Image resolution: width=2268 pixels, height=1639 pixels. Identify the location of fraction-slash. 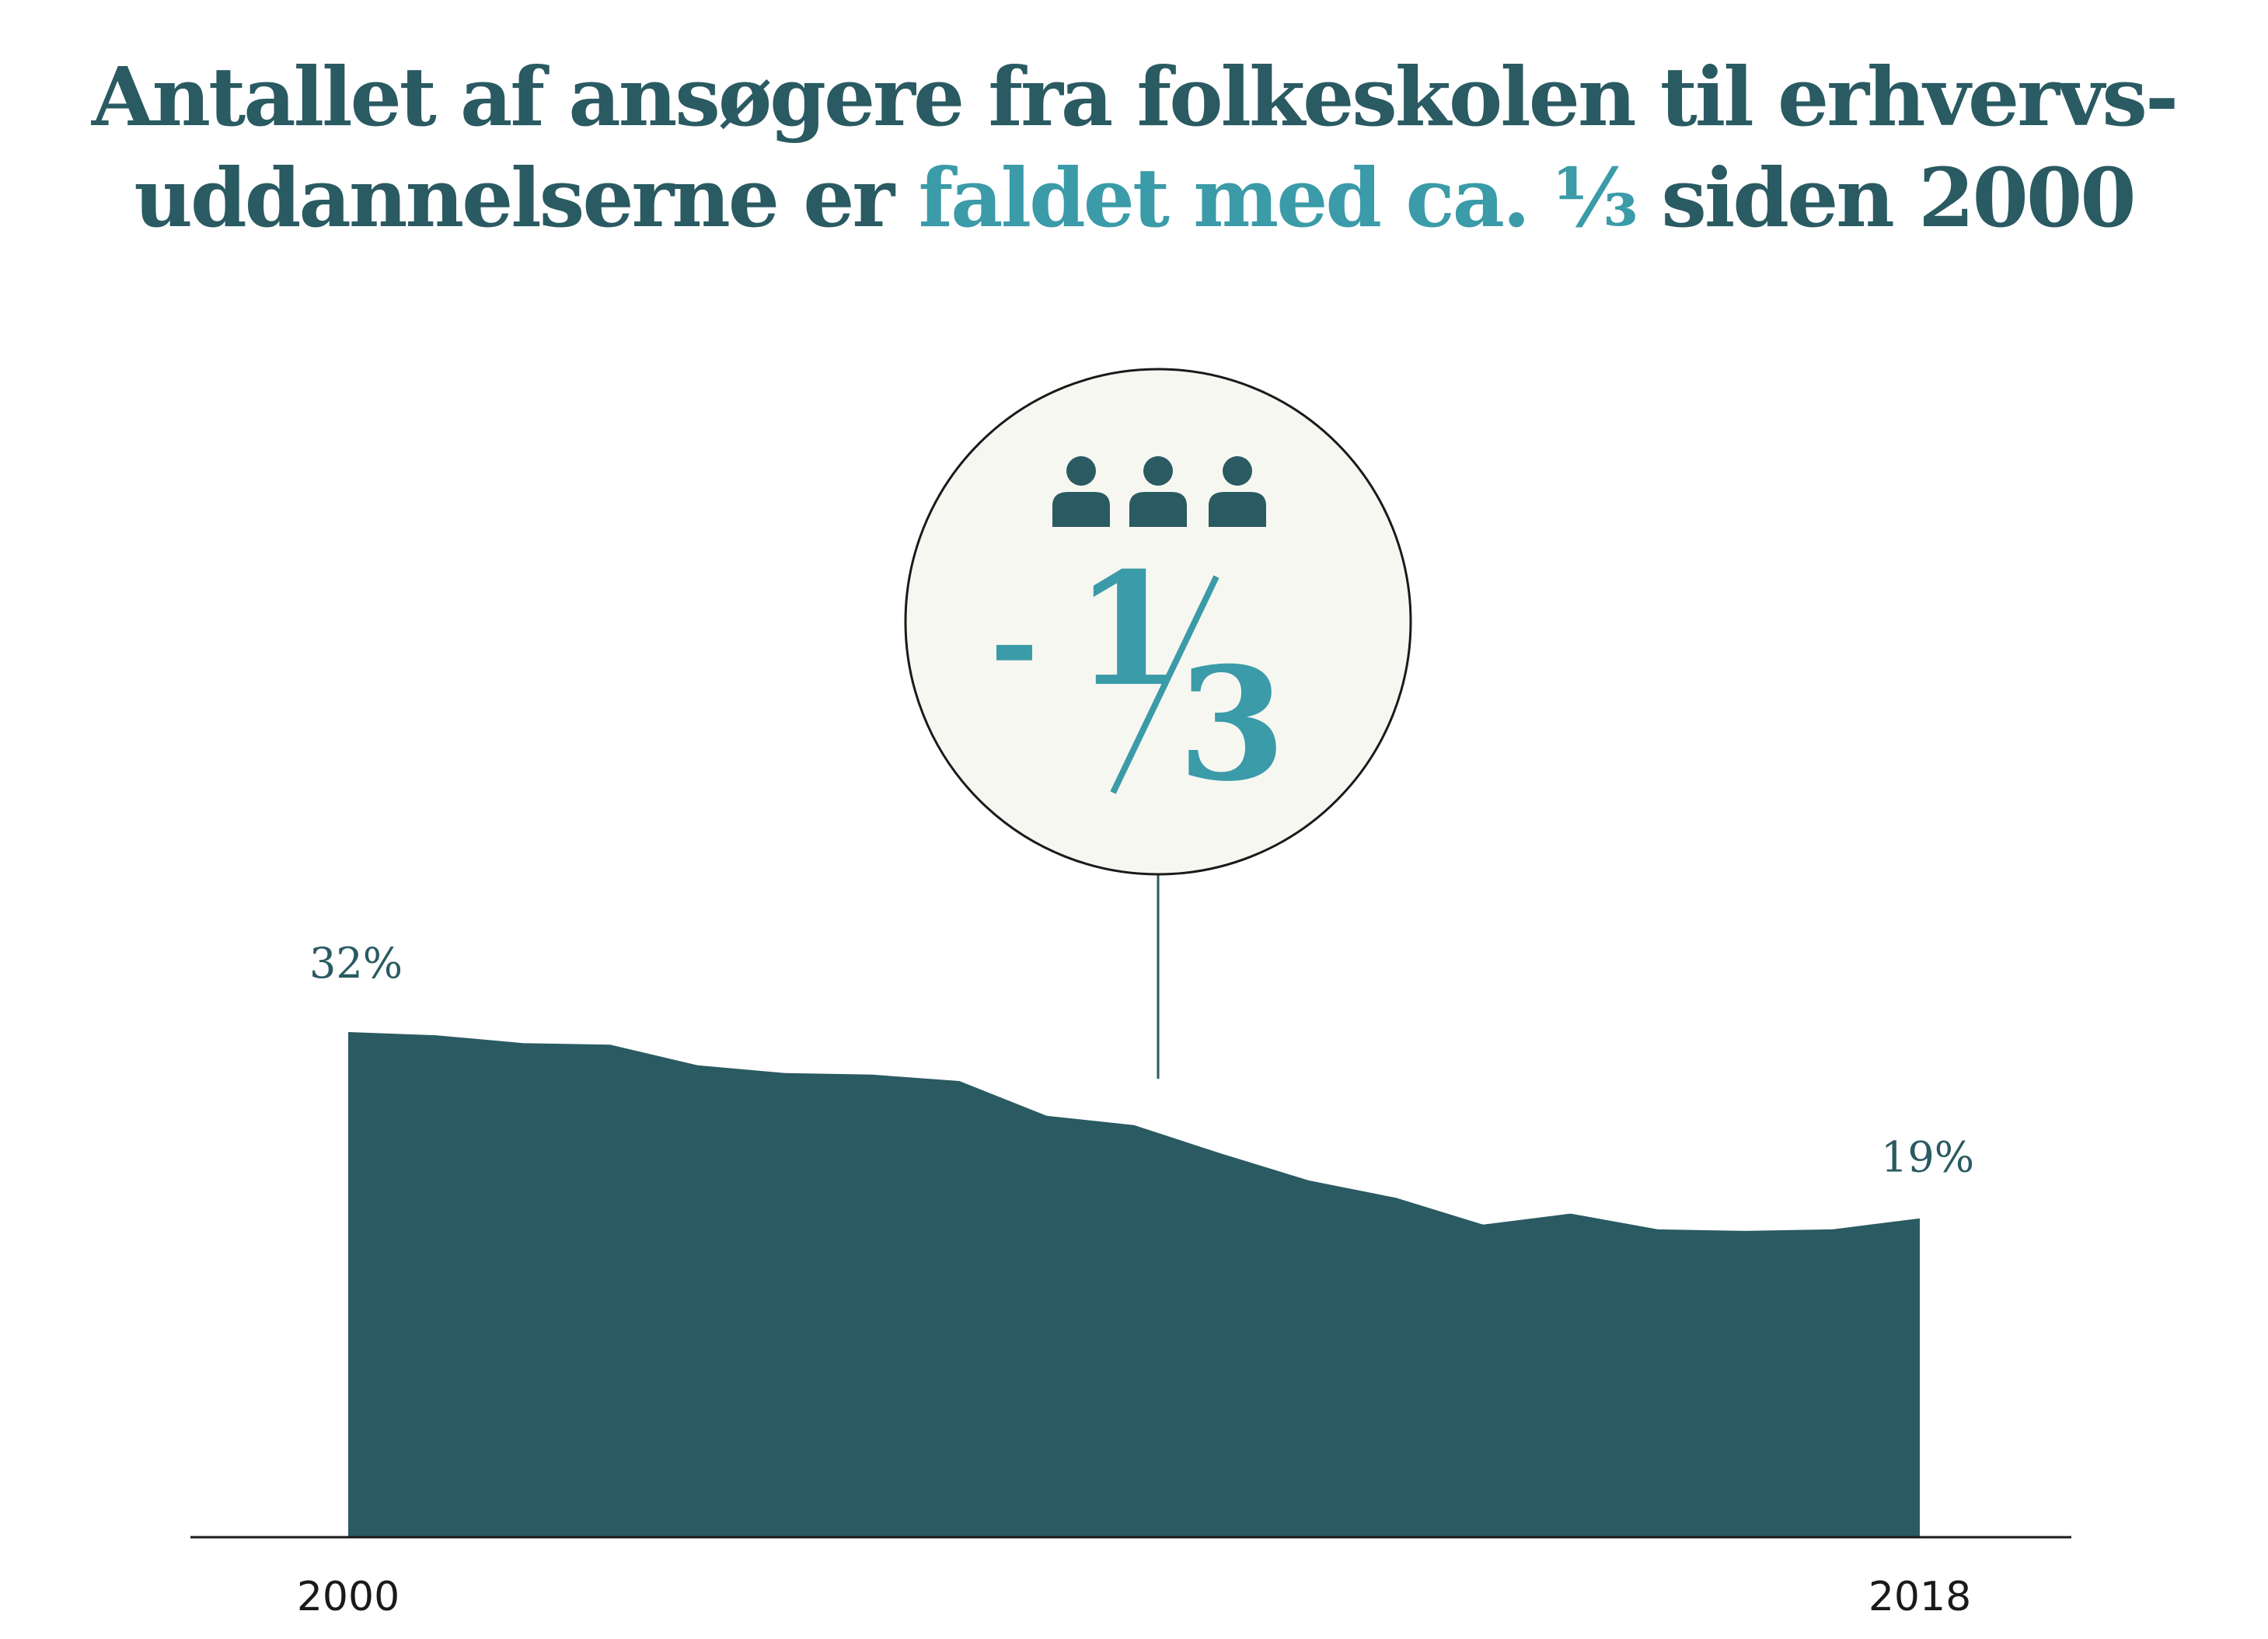
(1164, 684).